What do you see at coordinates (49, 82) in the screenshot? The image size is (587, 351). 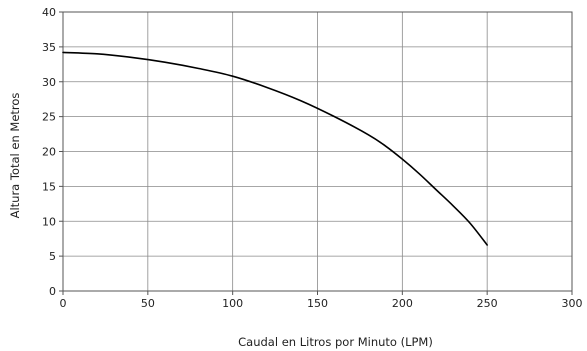 I see `y-tick-label: 30` at bounding box center [49, 82].